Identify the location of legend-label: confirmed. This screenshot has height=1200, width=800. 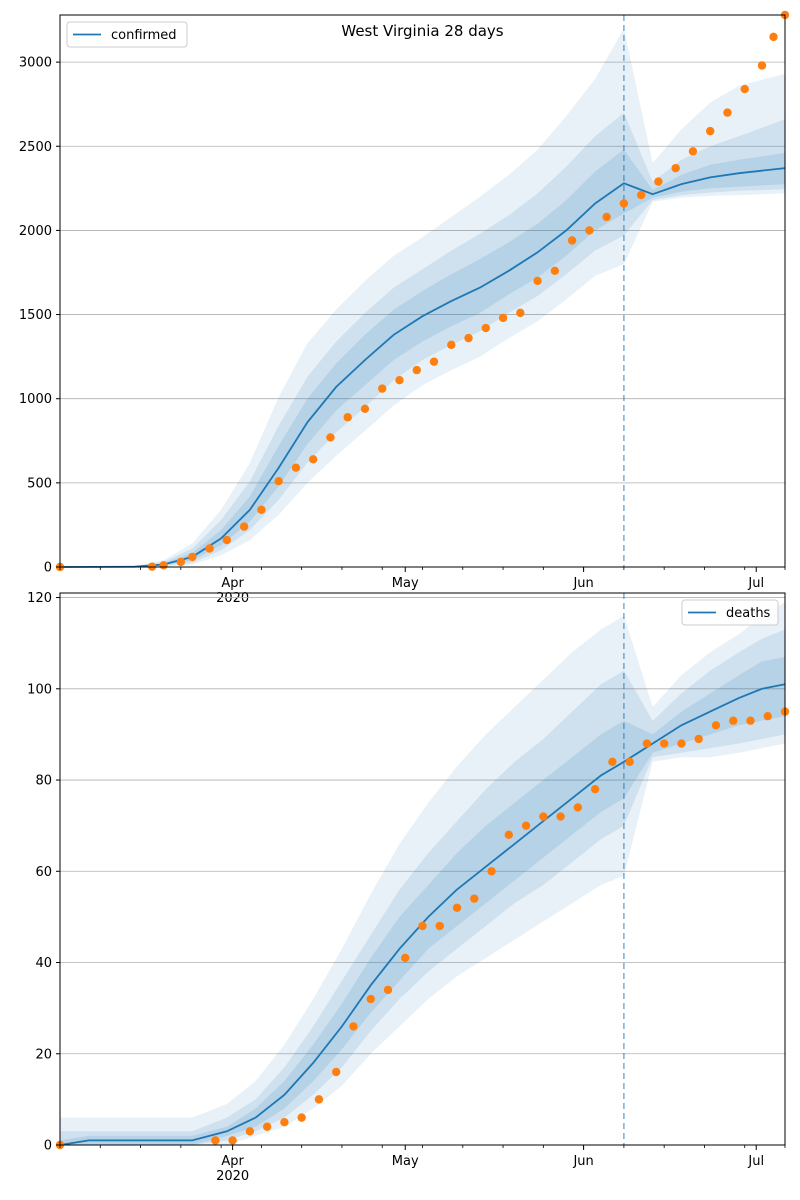
(144, 35).